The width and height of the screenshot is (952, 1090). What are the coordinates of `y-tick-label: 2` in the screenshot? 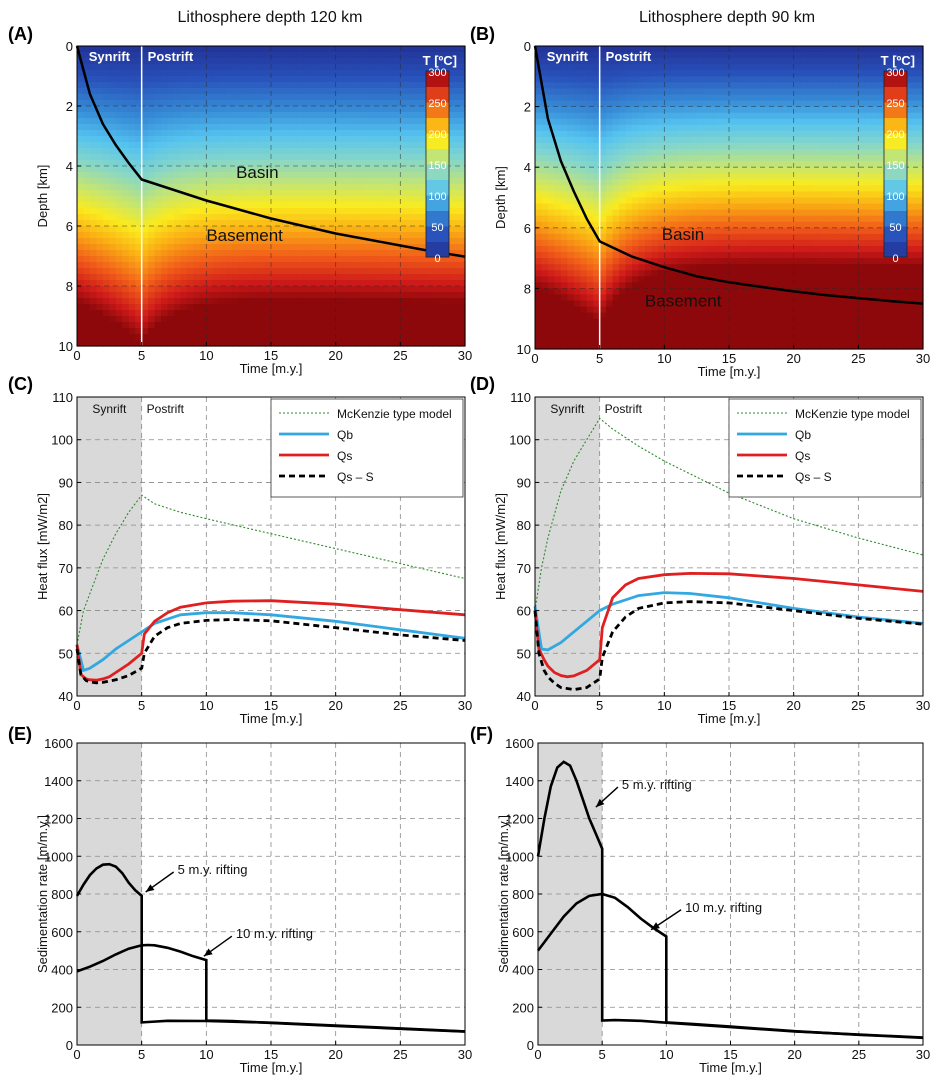 It's located at (69, 106).